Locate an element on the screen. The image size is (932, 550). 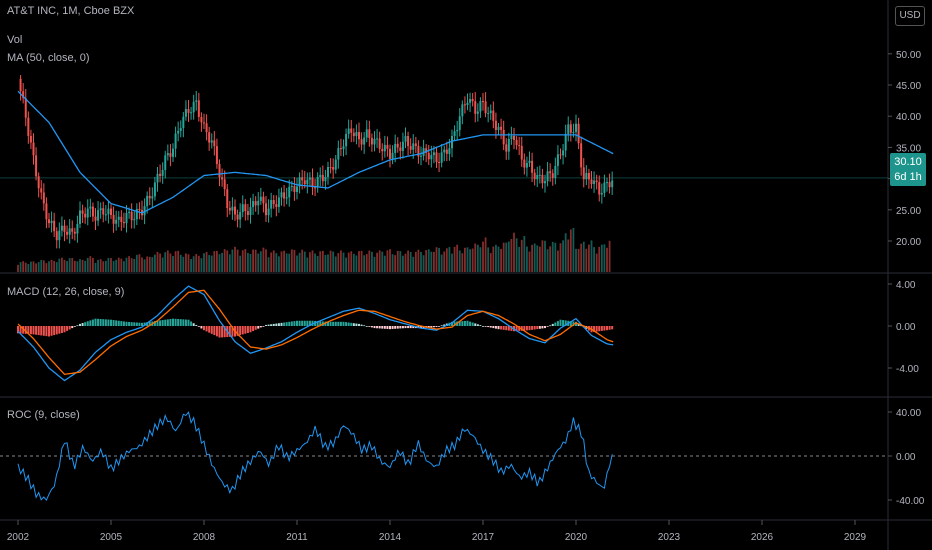
ma-label: MA (50, close, 0) is located at coordinates (48, 58).